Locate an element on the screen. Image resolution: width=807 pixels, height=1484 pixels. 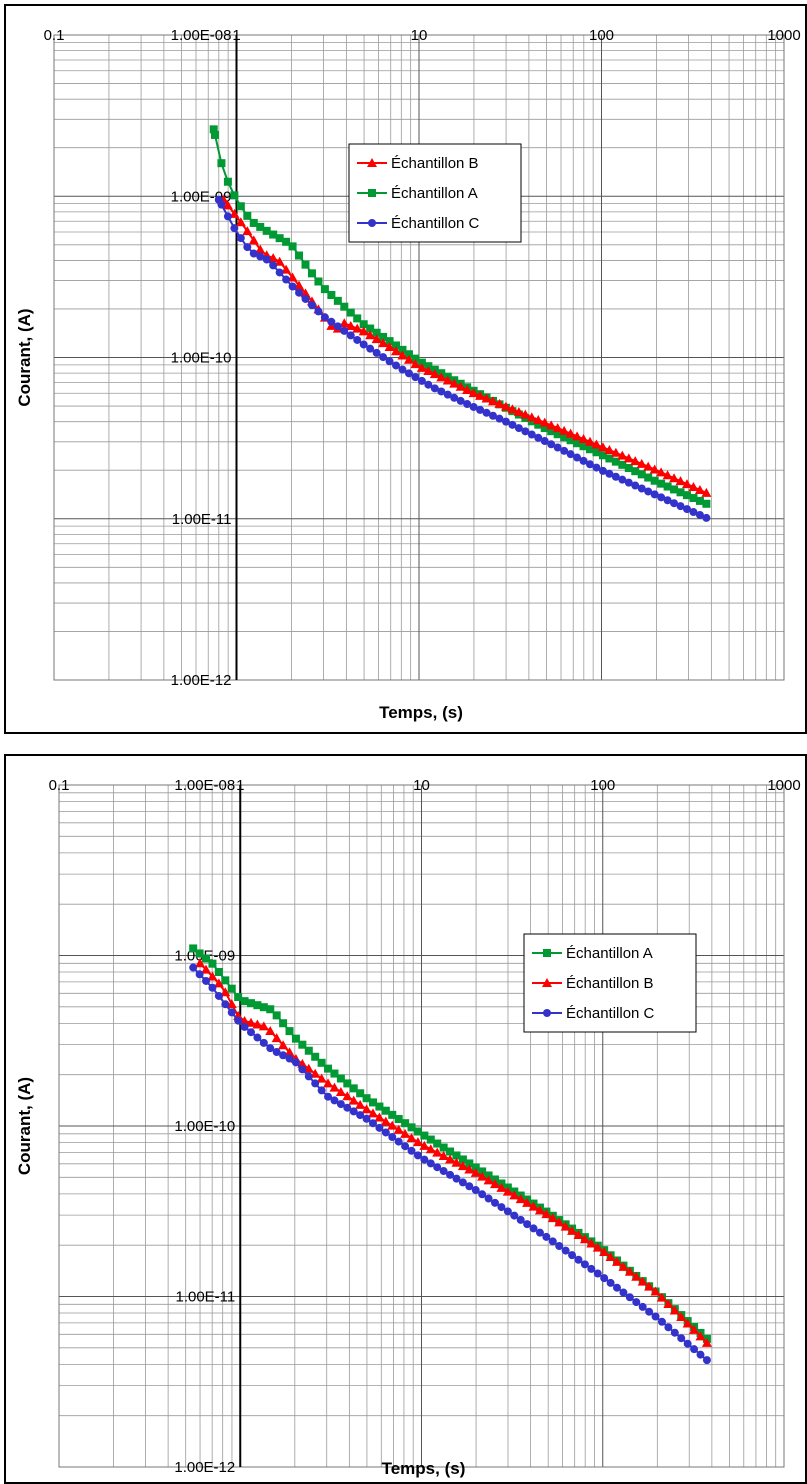
x-tick-label: 1 is located at coordinates (236, 35).